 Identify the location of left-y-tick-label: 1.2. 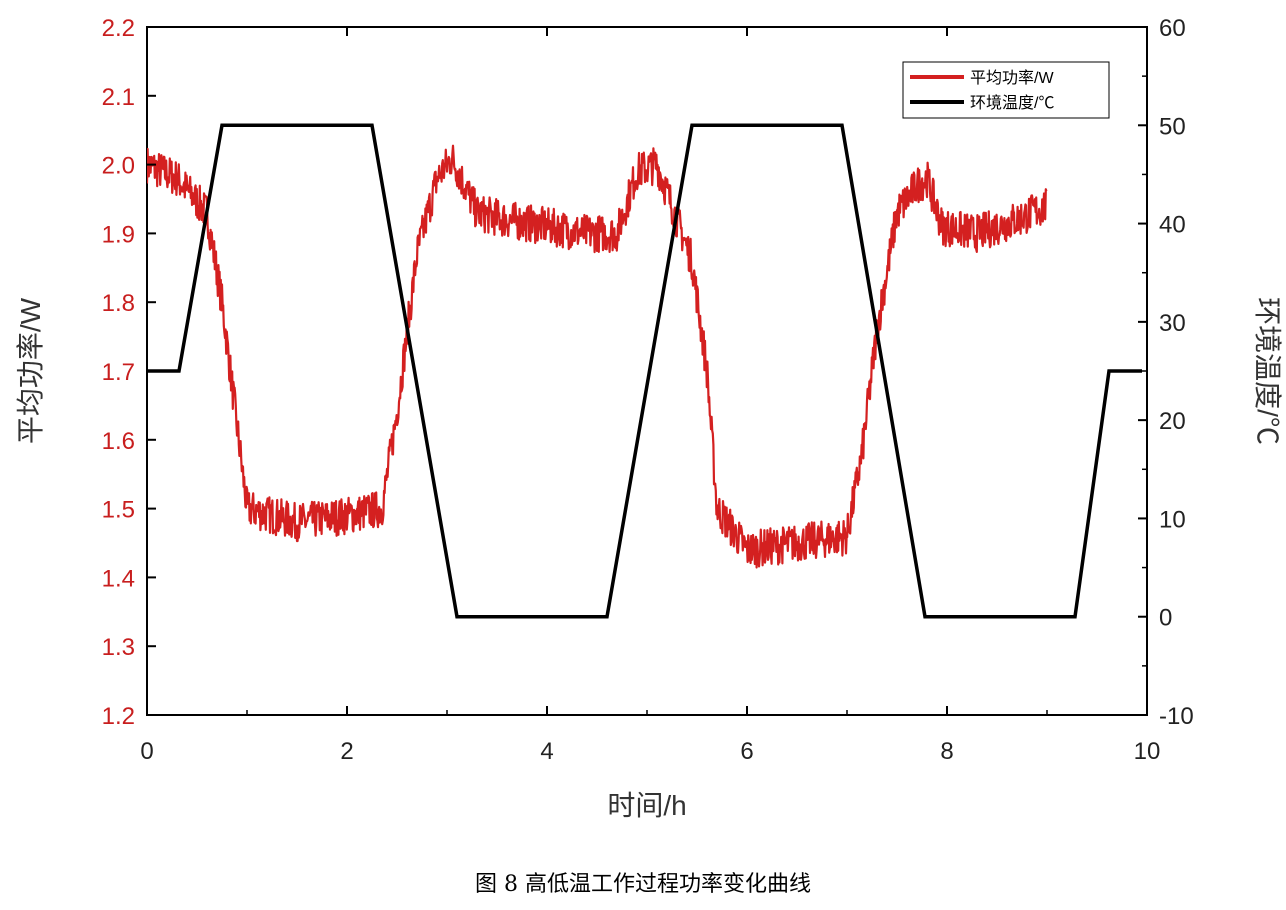
(118, 716).